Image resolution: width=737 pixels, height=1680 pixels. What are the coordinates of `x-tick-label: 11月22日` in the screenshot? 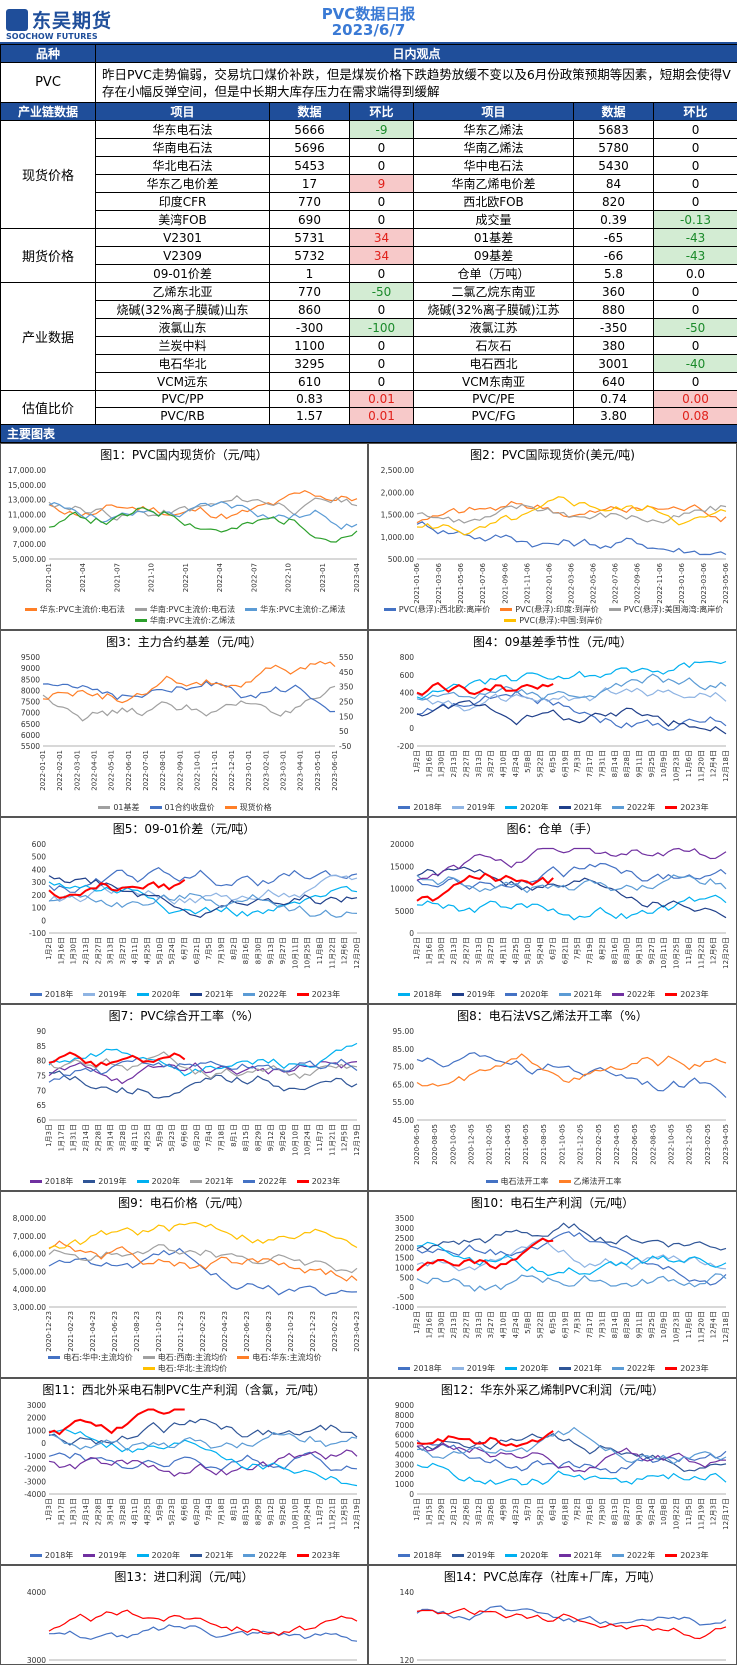 It's located at (332, 953).